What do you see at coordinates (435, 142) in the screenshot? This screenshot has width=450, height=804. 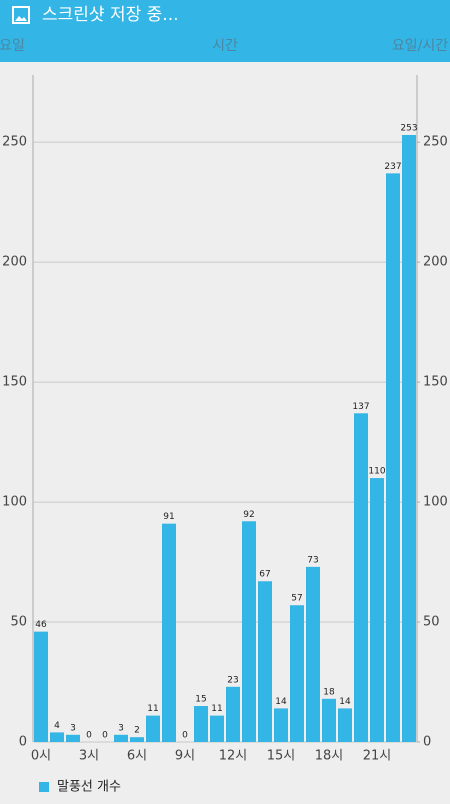 I see `y2-tick-label: 250` at bounding box center [435, 142].